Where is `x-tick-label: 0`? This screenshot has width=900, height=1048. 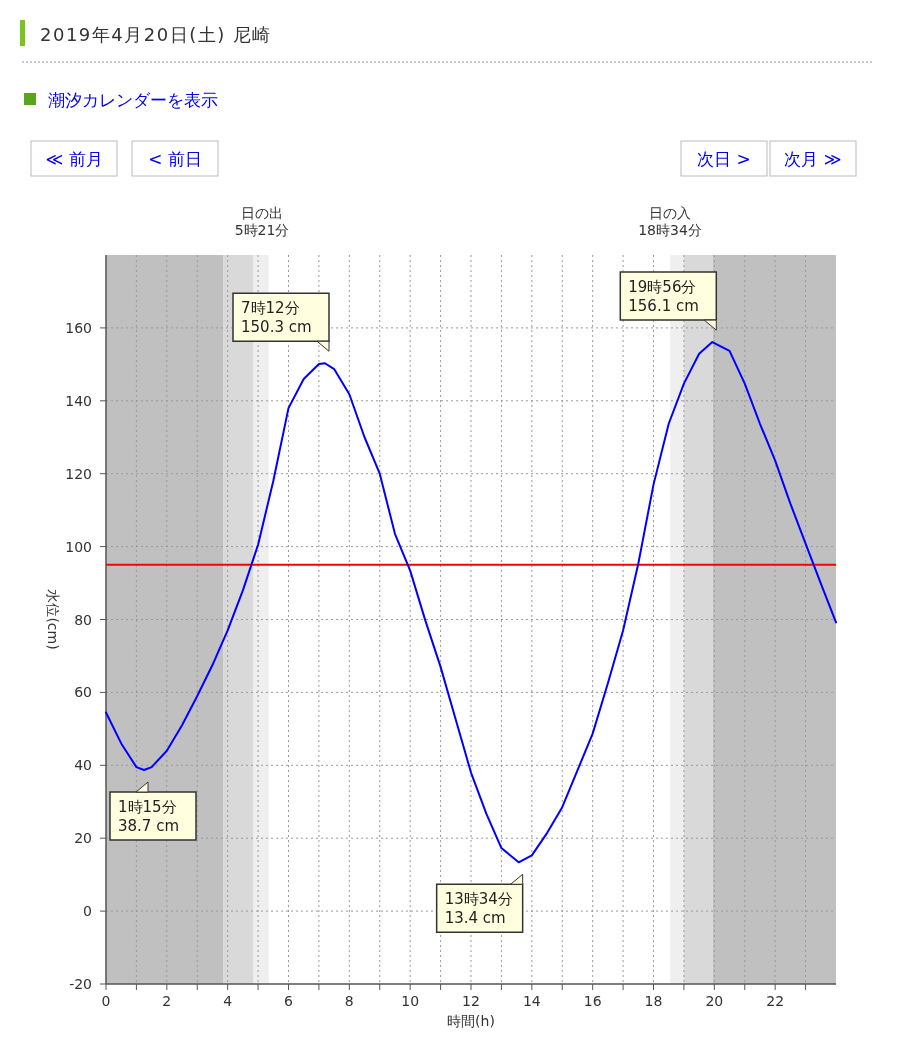 x-tick-label: 0 is located at coordinates (106, 1001).